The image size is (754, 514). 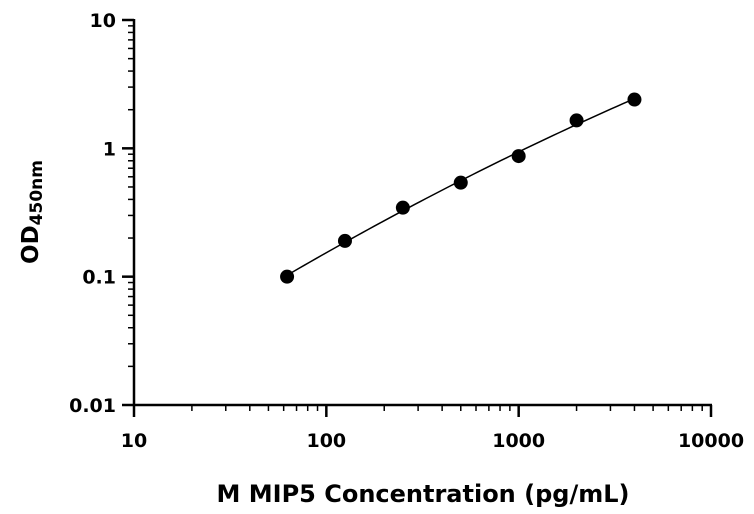 What do you see at coordinates (423, 494) in the screenshot?
I see `x-axis-title: M MIP5 Concentration (pg/mL)` at bounding box center [423, 494].